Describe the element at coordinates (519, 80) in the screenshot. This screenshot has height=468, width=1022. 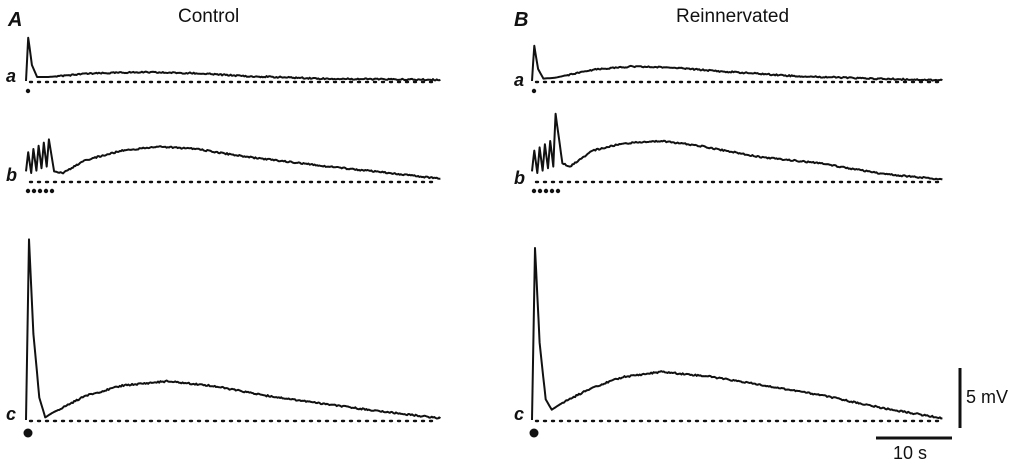
I see `row-letter-b-a: a` at that location.